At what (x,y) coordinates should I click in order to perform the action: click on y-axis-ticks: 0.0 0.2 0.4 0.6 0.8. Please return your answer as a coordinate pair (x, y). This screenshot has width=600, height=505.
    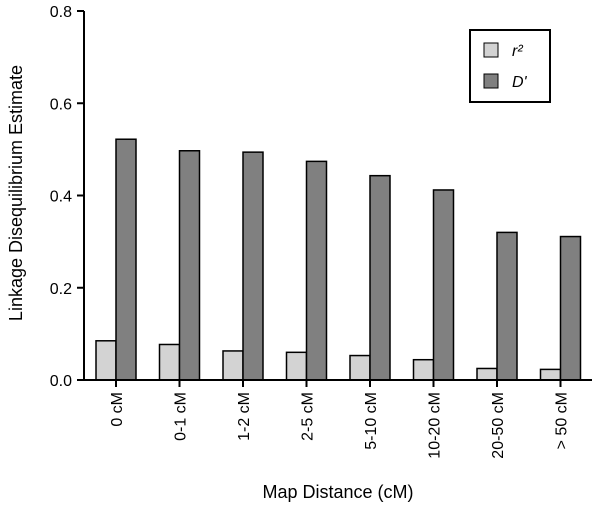
    Looking at the image, I should click on (67, 197).